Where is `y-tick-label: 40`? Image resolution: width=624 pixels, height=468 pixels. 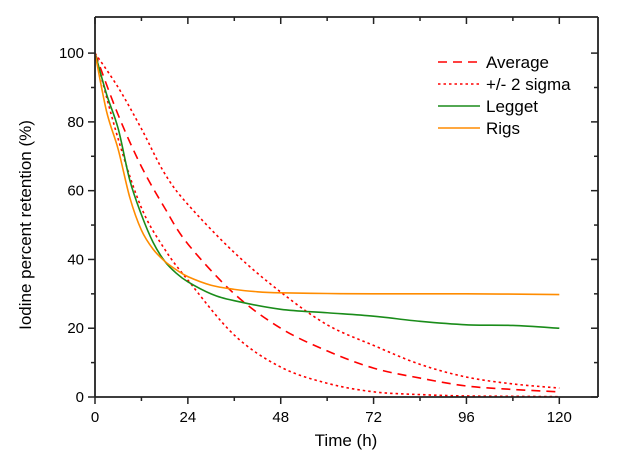
y-tick-label: 40 is located at coordinates (75, 259).